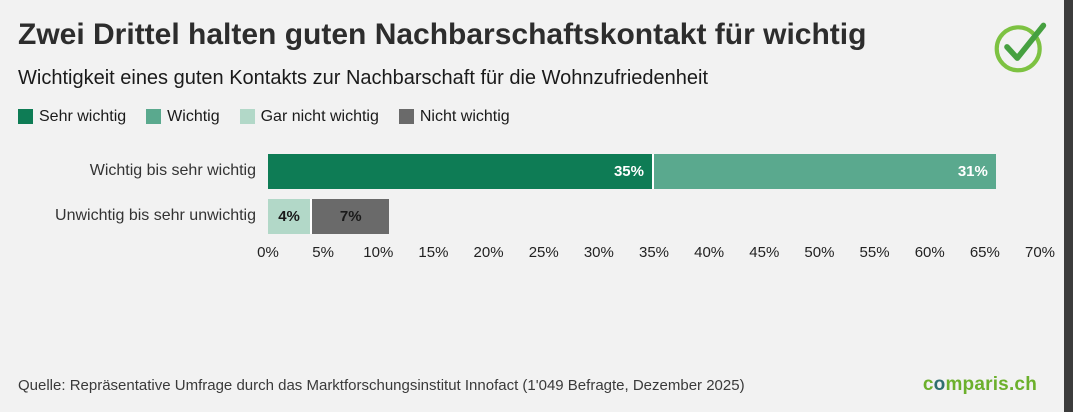  I want to click on bar-value-label: 31%, so click(972, 171).